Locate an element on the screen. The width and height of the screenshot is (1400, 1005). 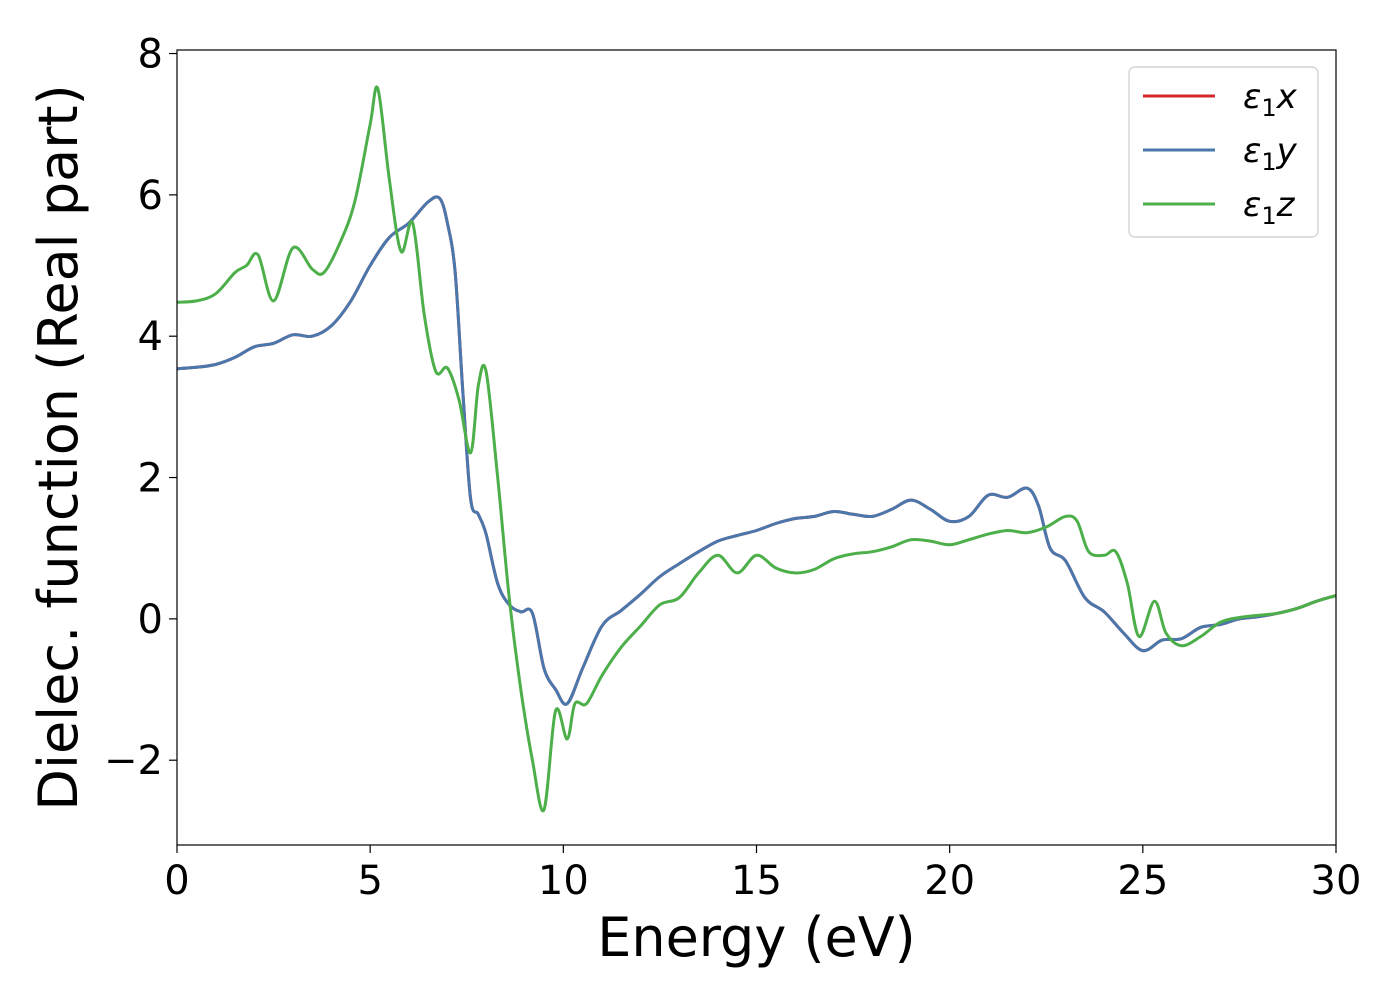
y-axis-ticks: −2 0 2 4 6 8 is located at coordinates (140, 408).